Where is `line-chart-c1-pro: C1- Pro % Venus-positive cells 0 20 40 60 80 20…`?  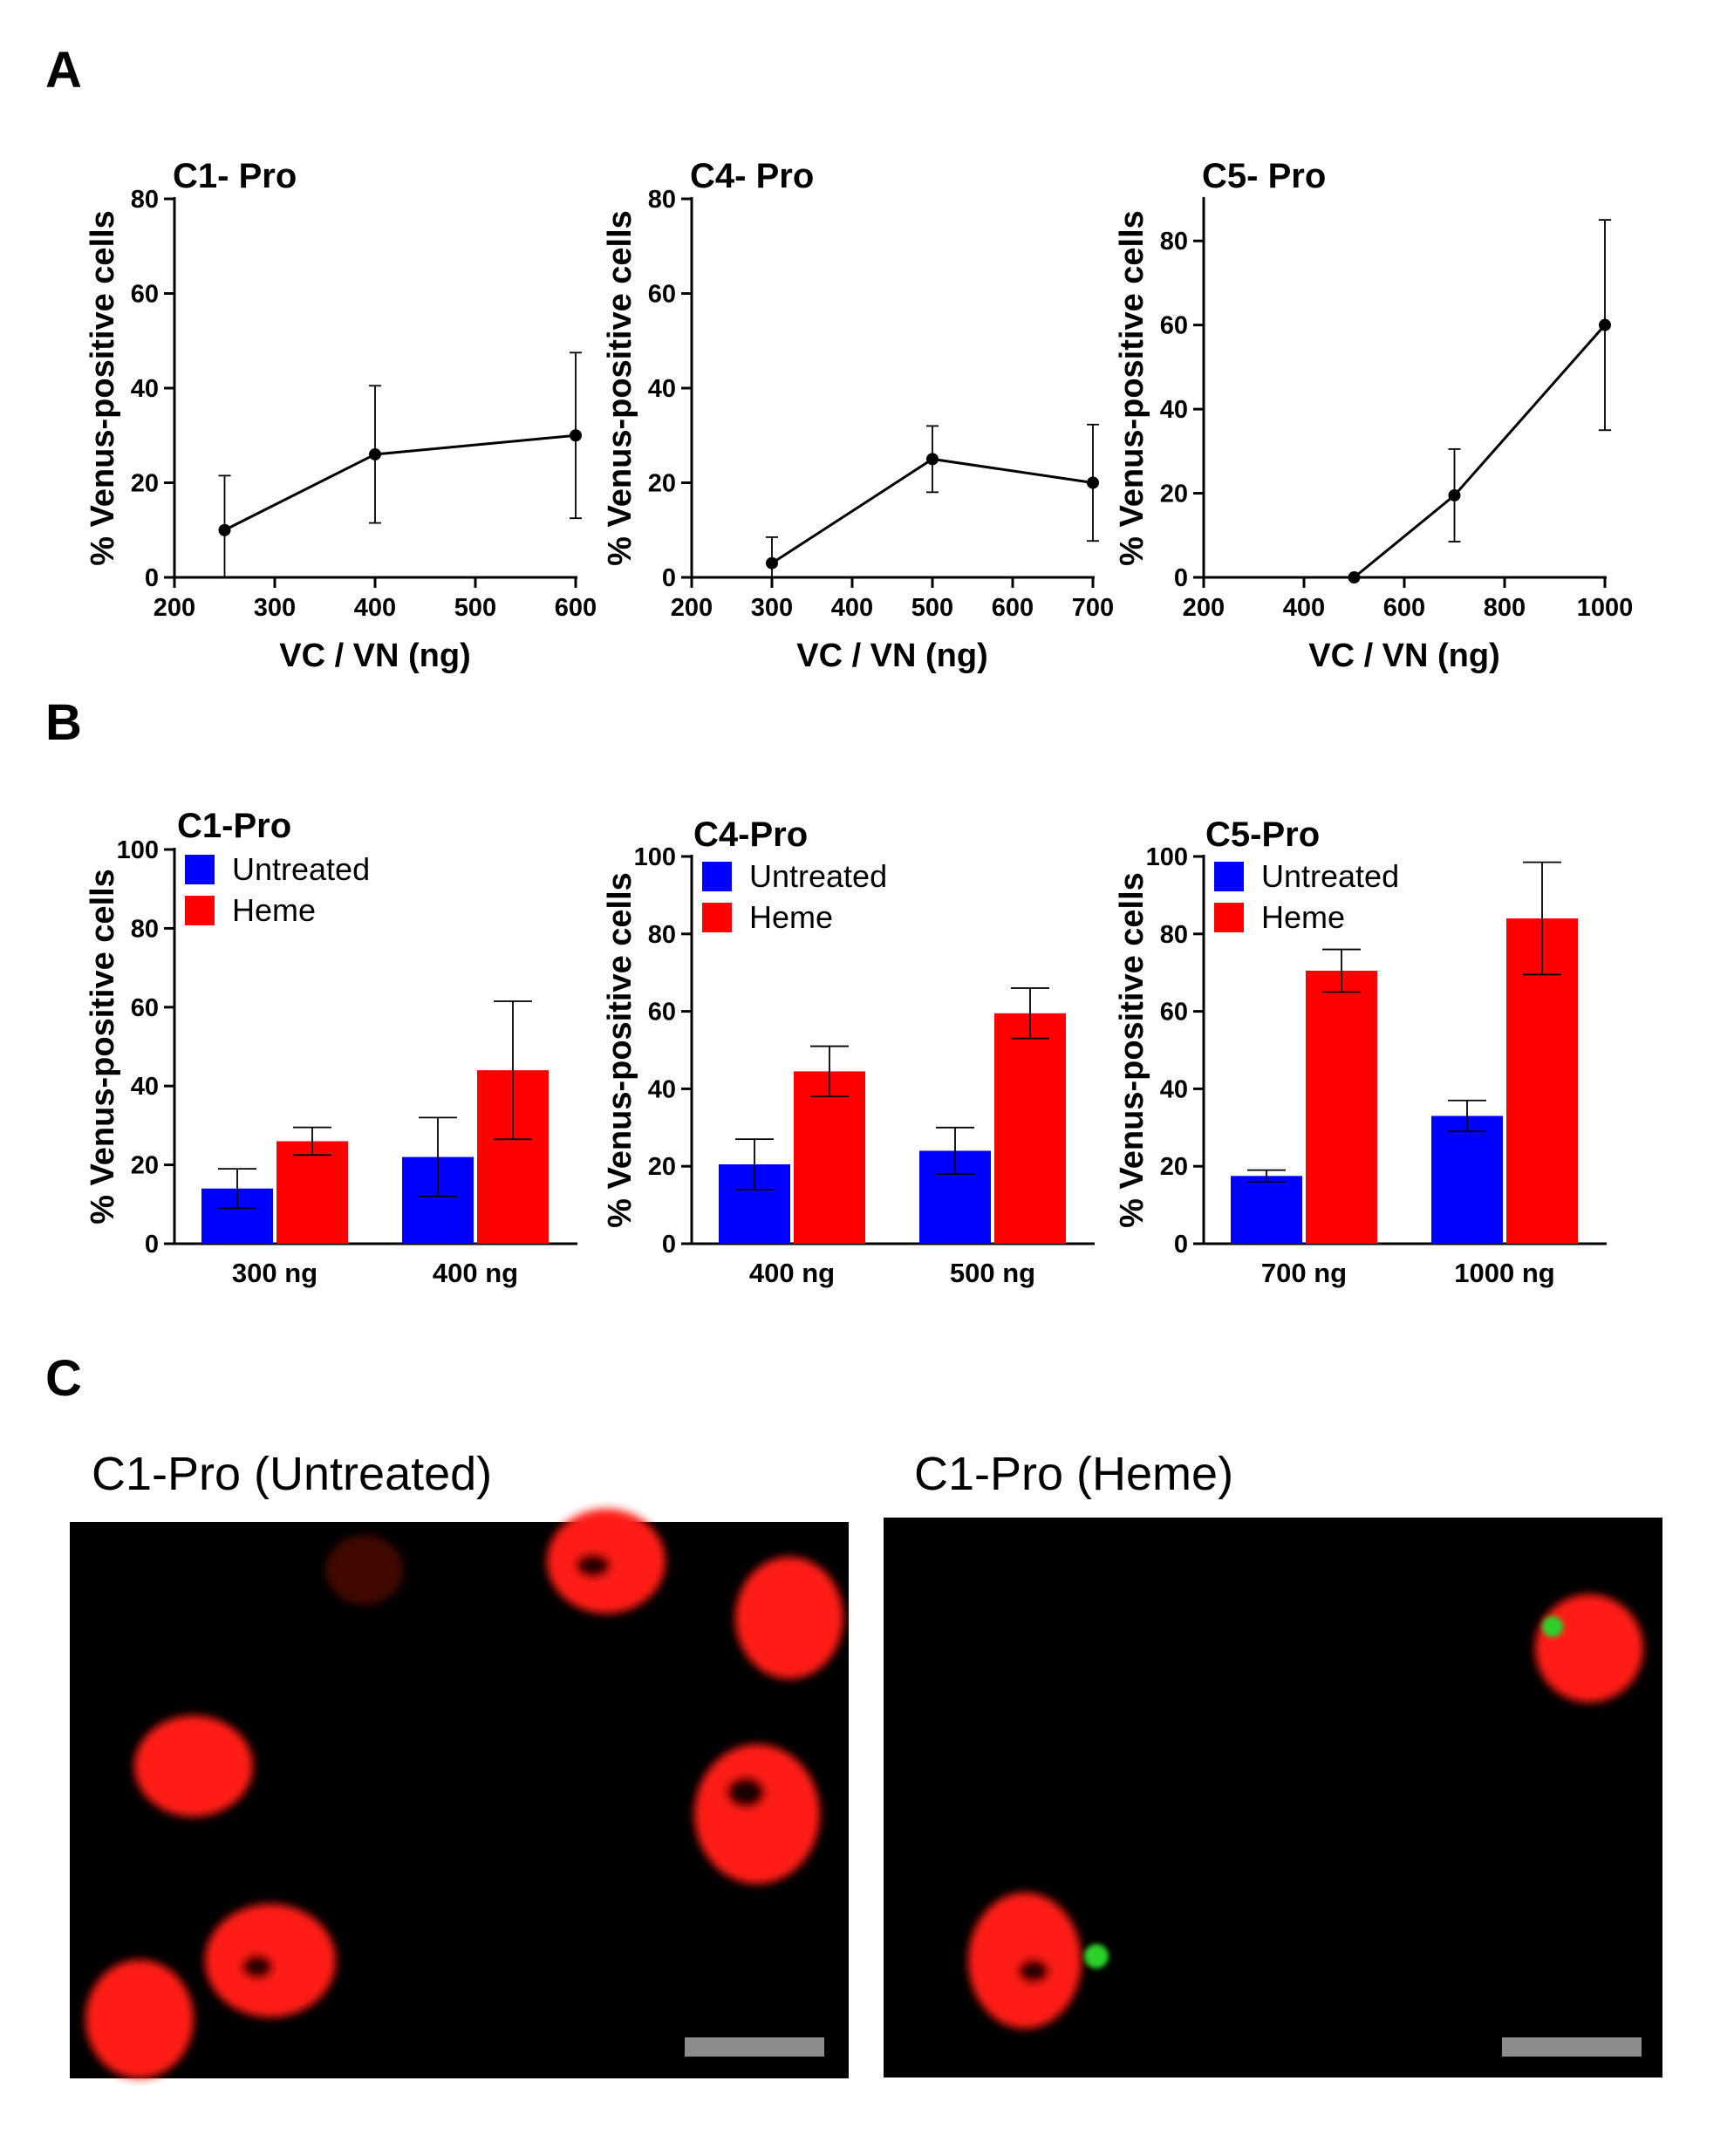 line-chart-c1-pro: C1- Pro % Venus-positive cells 0 20 40 60 80 20… is located at coordinates (341, 416).